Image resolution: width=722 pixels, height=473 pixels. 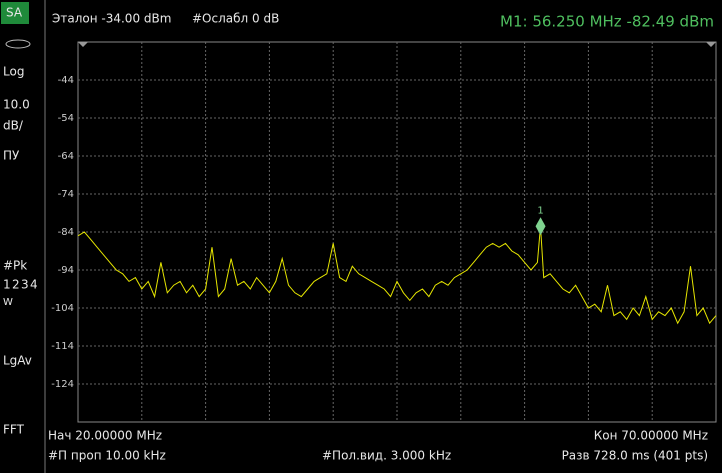 I want to click on y-tick-label: -54, so click(x=66, y=118).